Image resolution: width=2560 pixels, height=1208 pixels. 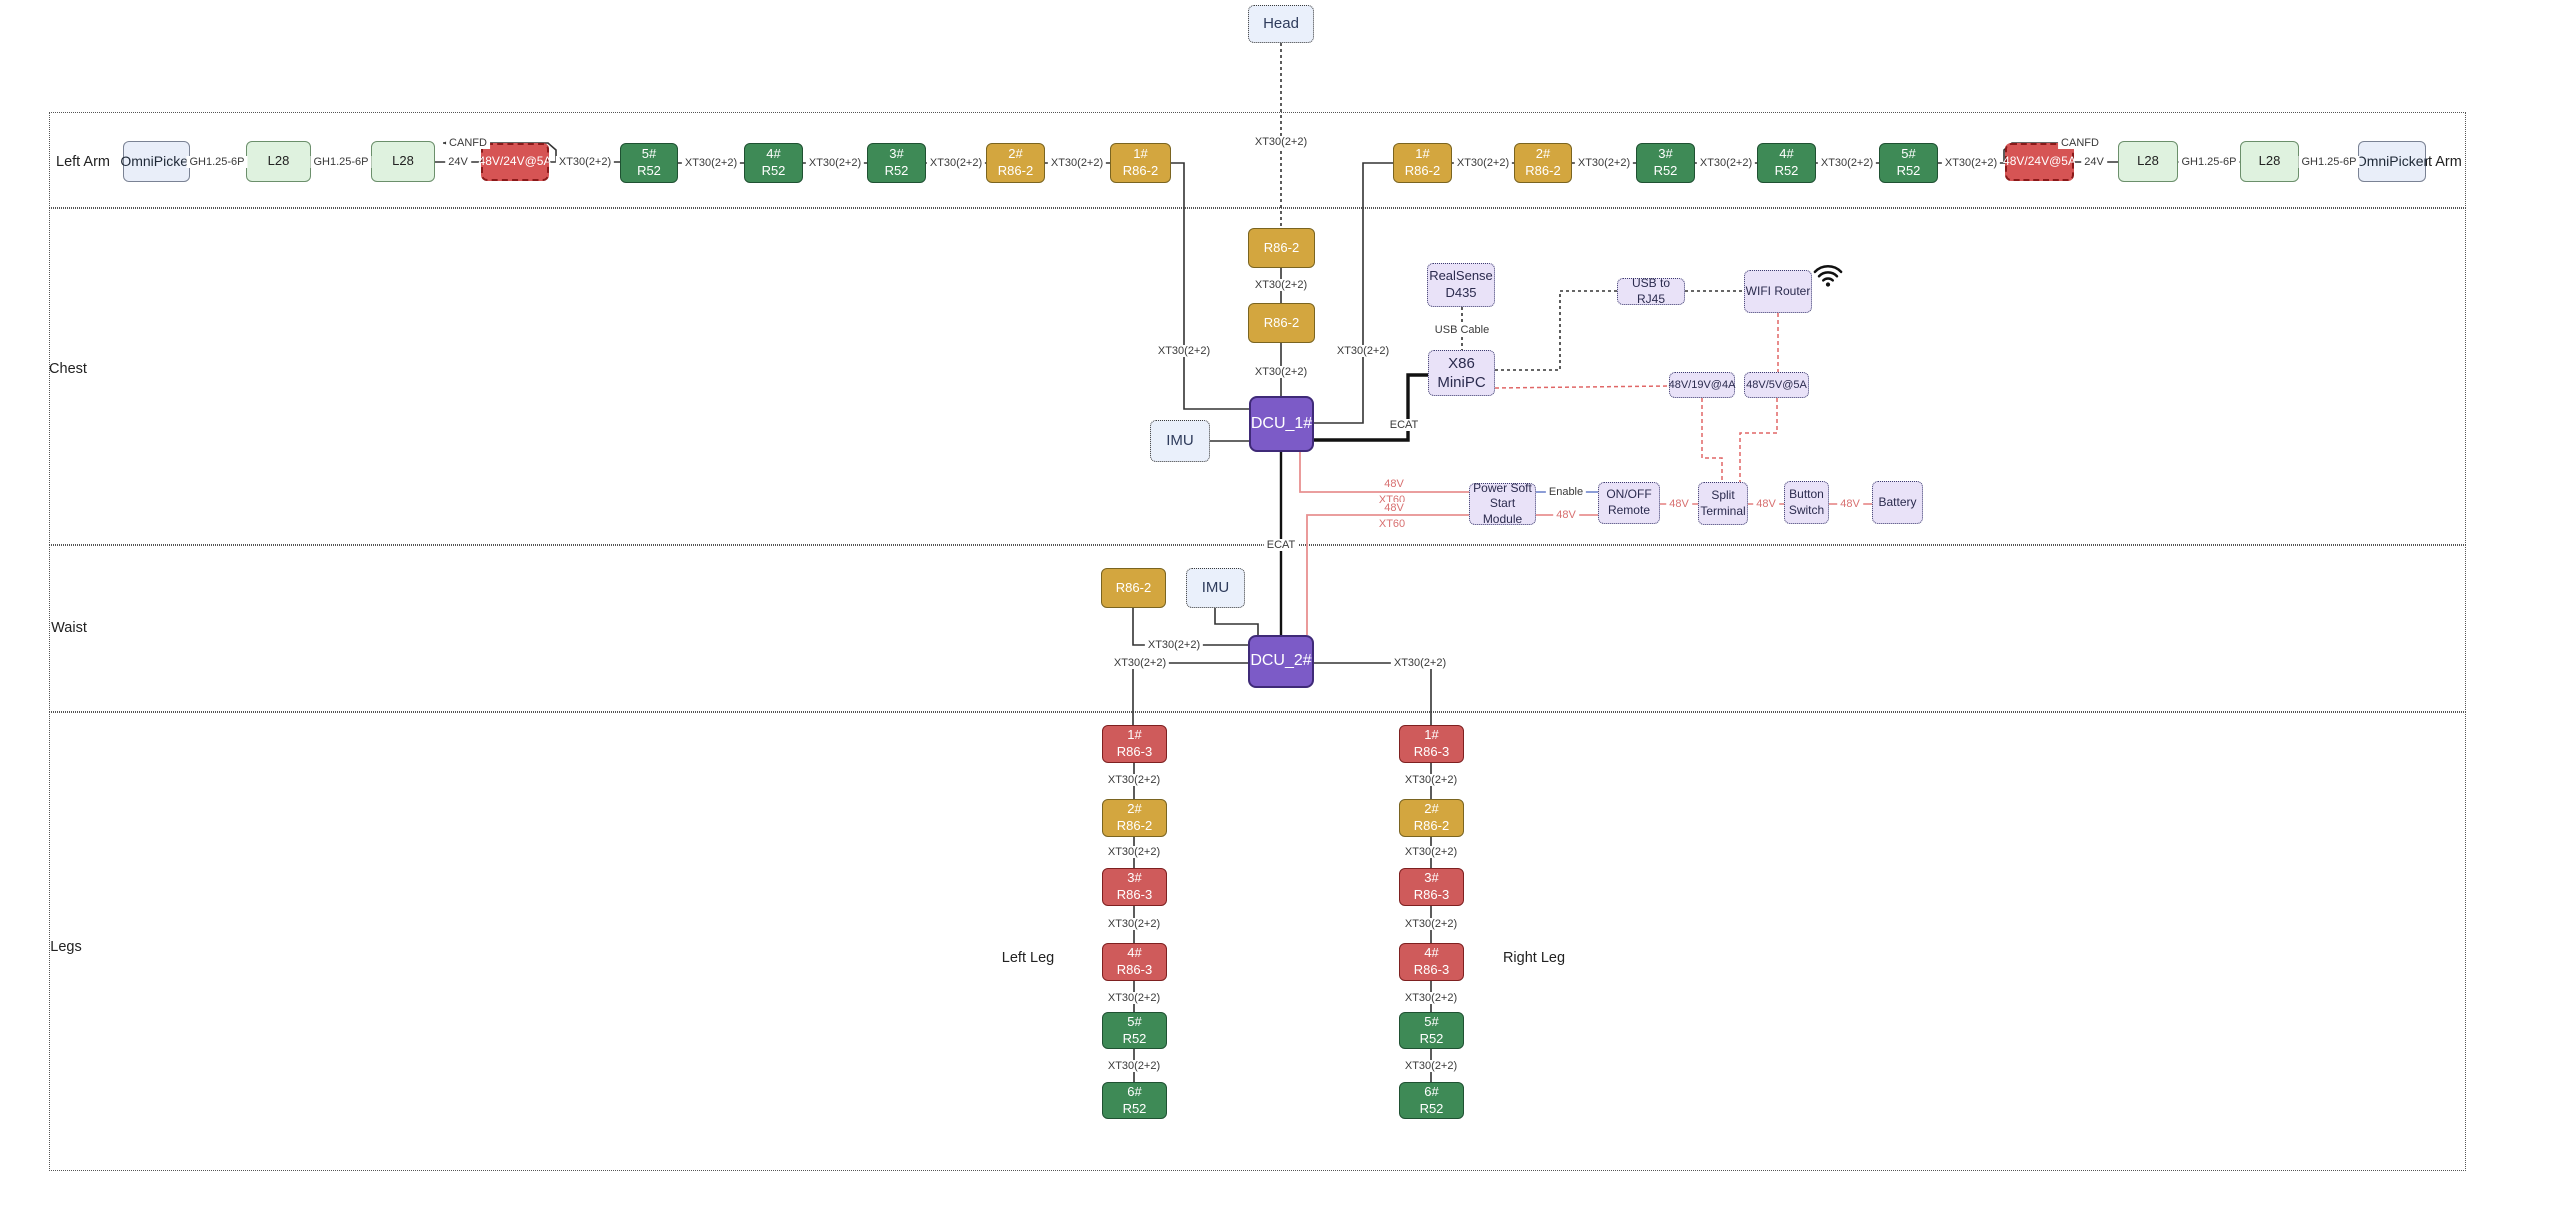 What do you see at coordinates (1462, 330) in the screenshot?
I see `wire-label: USB Cable` at bounding box center [1462, 330].